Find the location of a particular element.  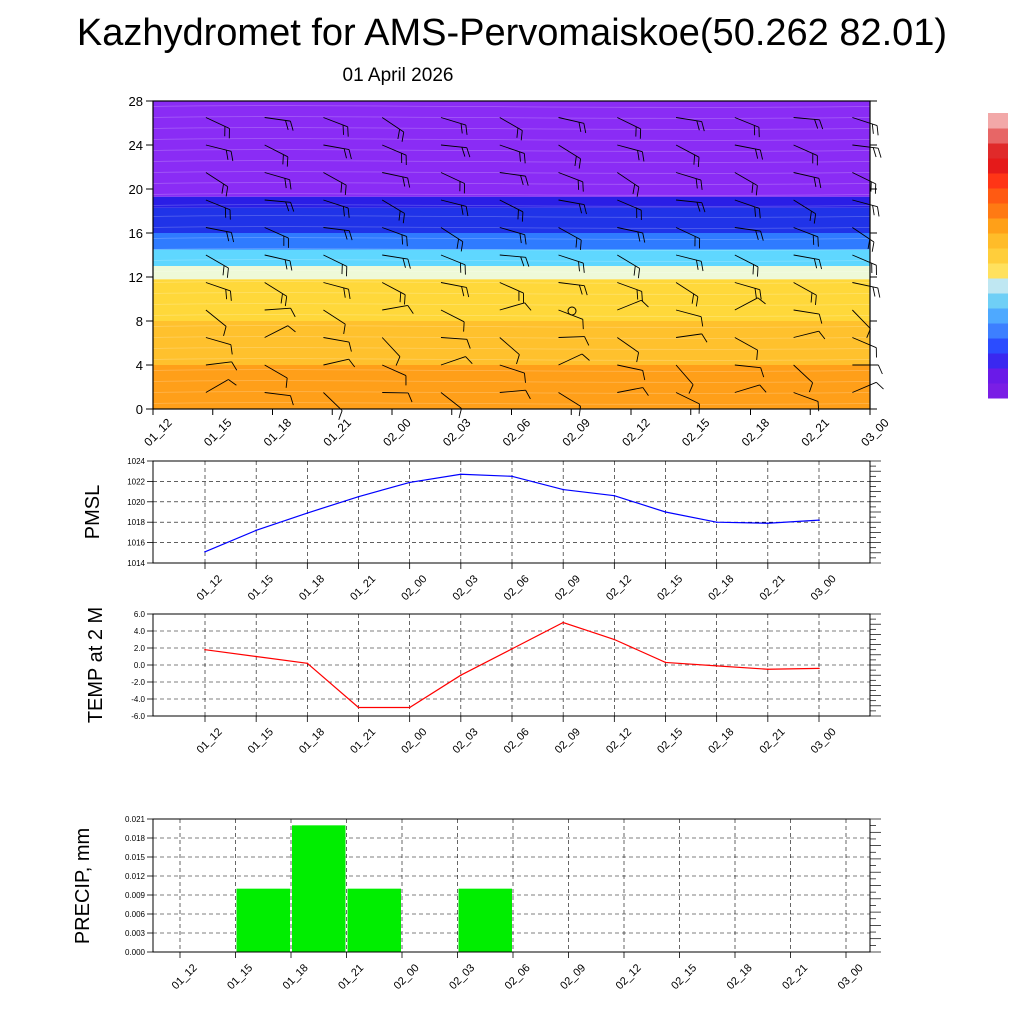

y-tick-label: 0.015 is located at coordinates (135, 857).